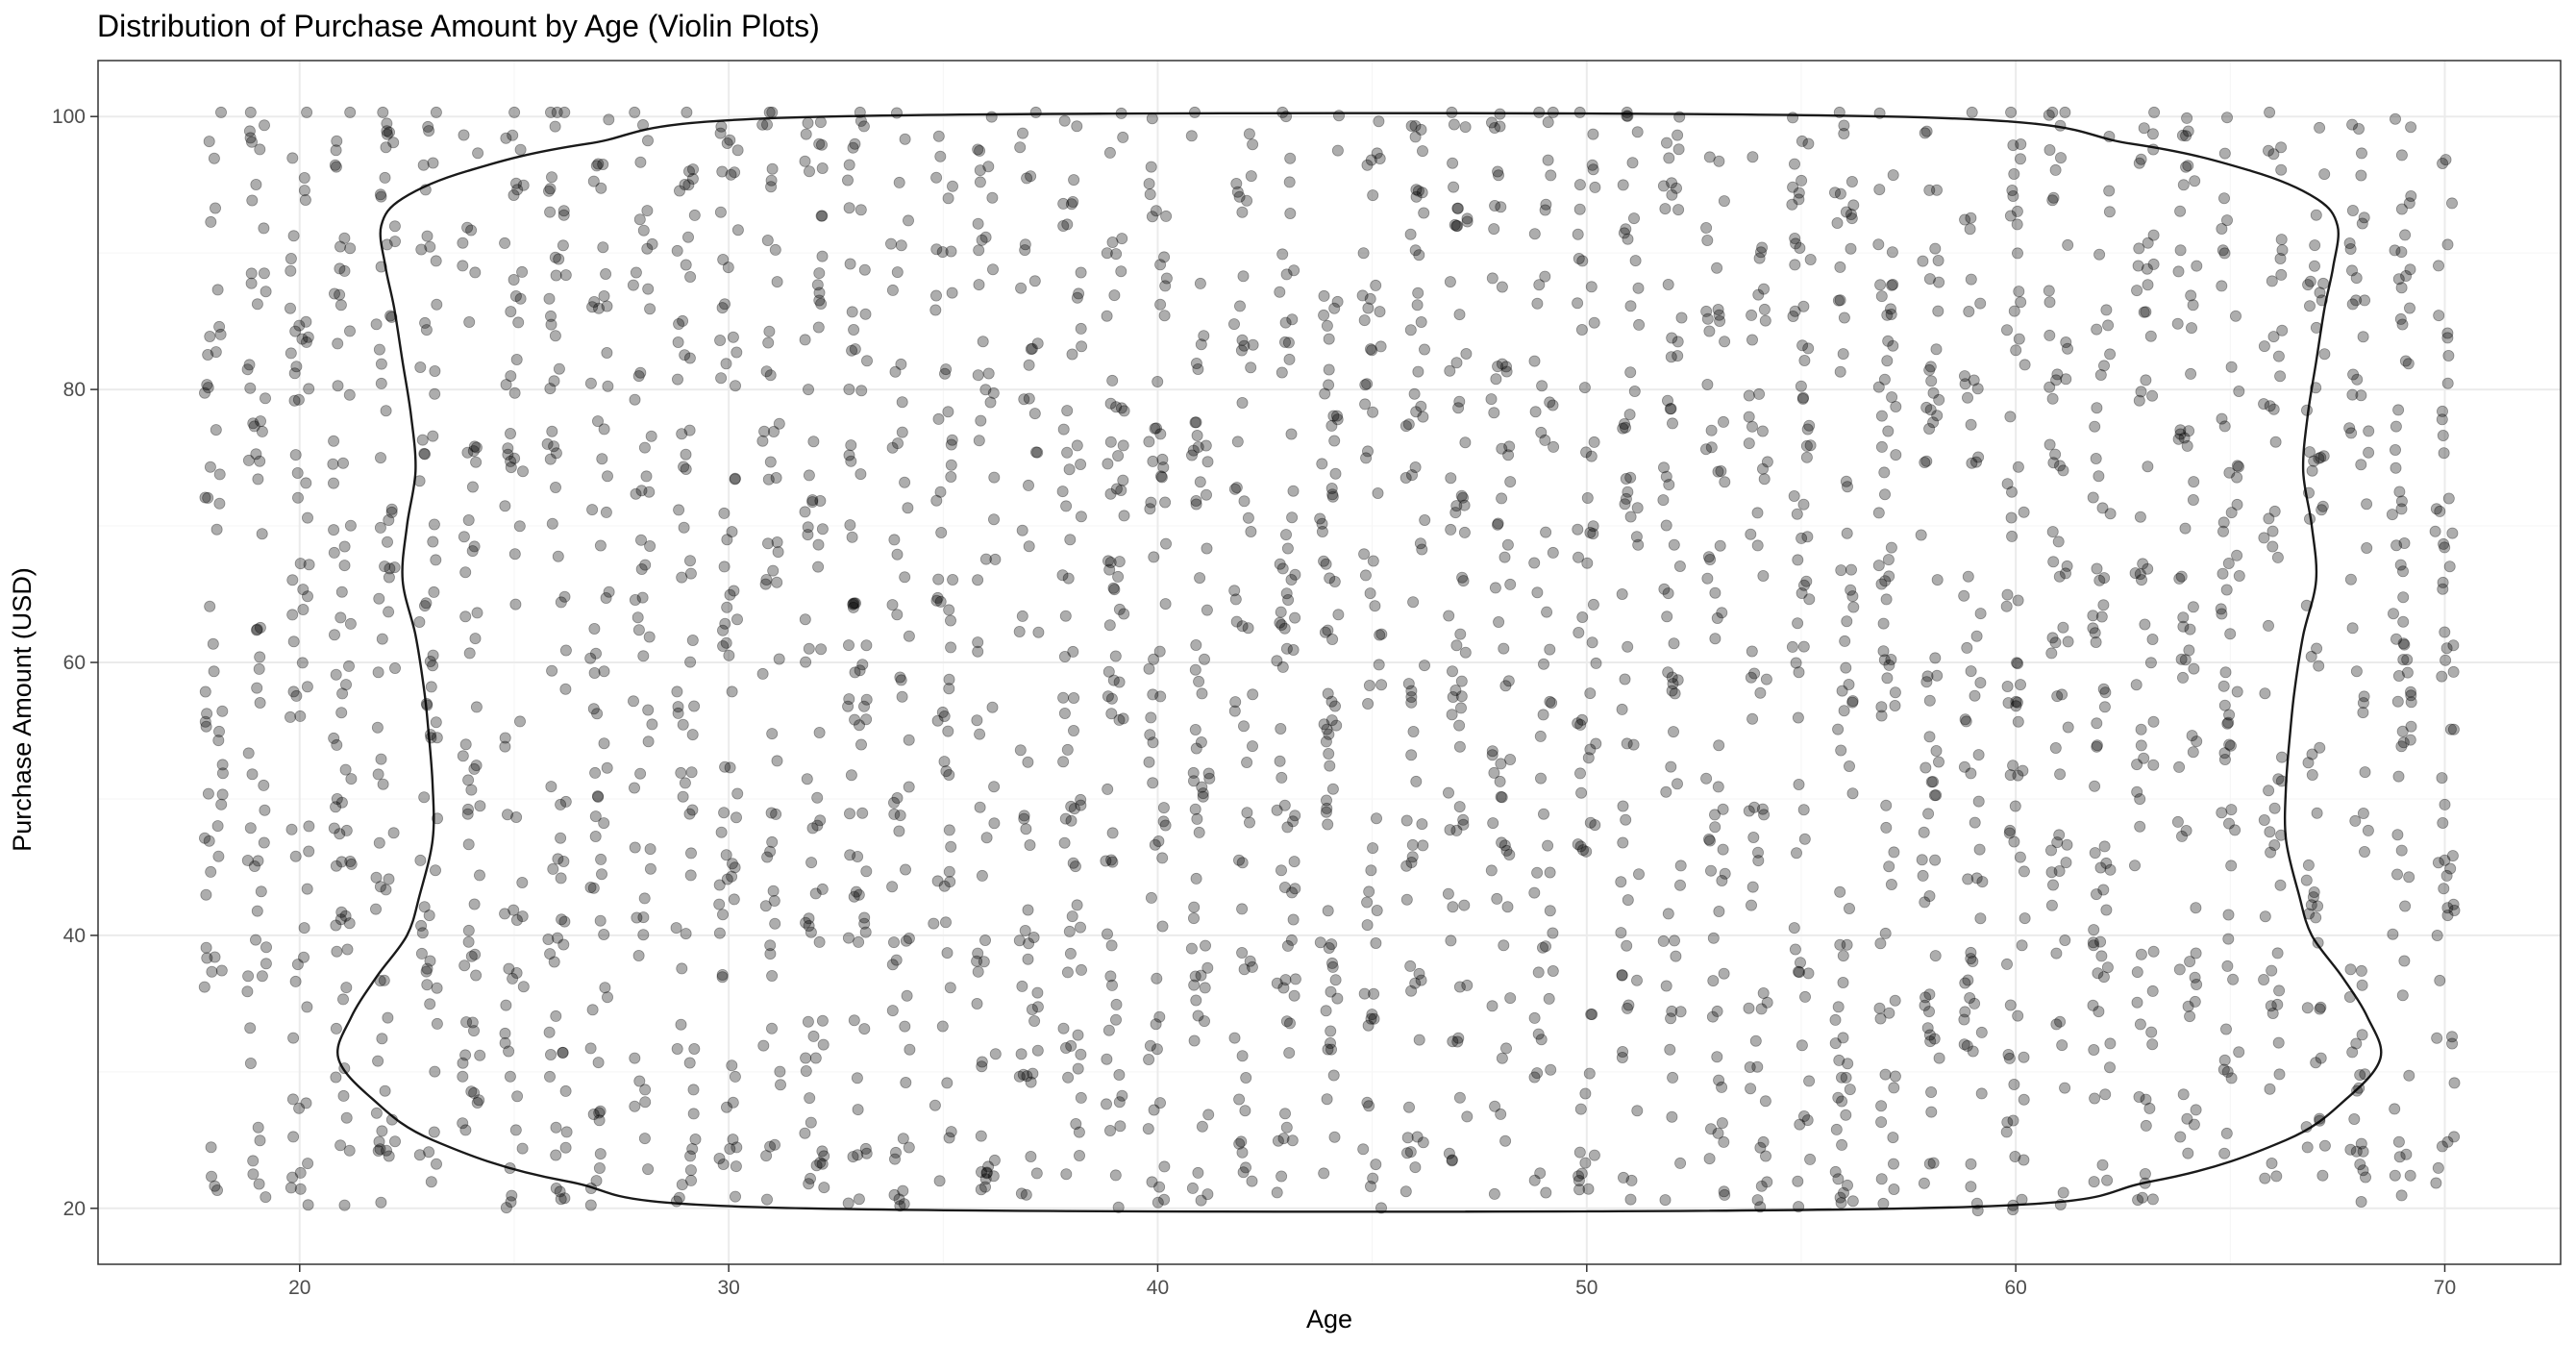 This screenshot has width=2576, height=1346. What do you see at coordinates (1372, 1281) in the screenshot?
I see `x-axis-ticks: 20 30 40 50 60 70` at bounding box center [1372, 1281].